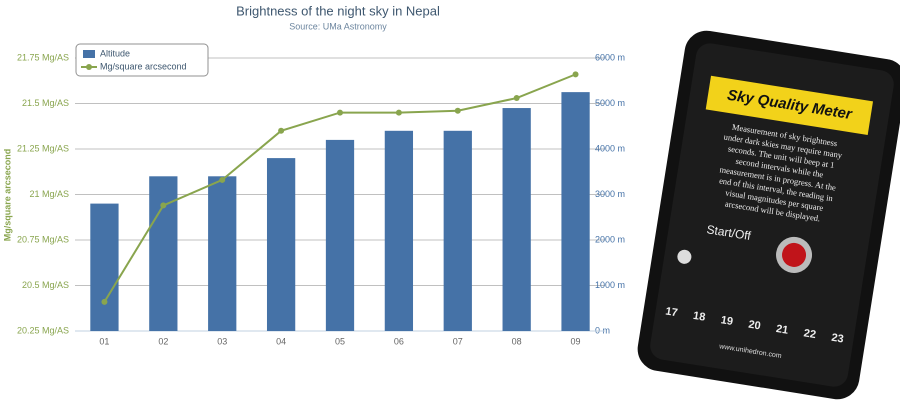 The image size is (900, 413). Describe the element at coordinates (43, 239) in the screenshot. I see `y-tick-label: 20.75 Mg/AS` at that location.